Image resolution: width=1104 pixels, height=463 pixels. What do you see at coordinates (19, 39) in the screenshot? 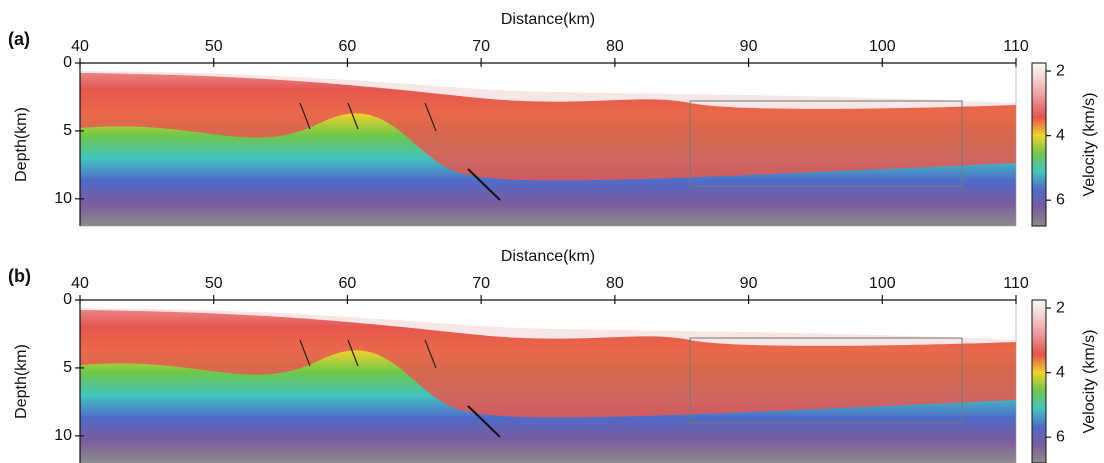
I see `panel-label: (a)` at bounding box center [19, 39].